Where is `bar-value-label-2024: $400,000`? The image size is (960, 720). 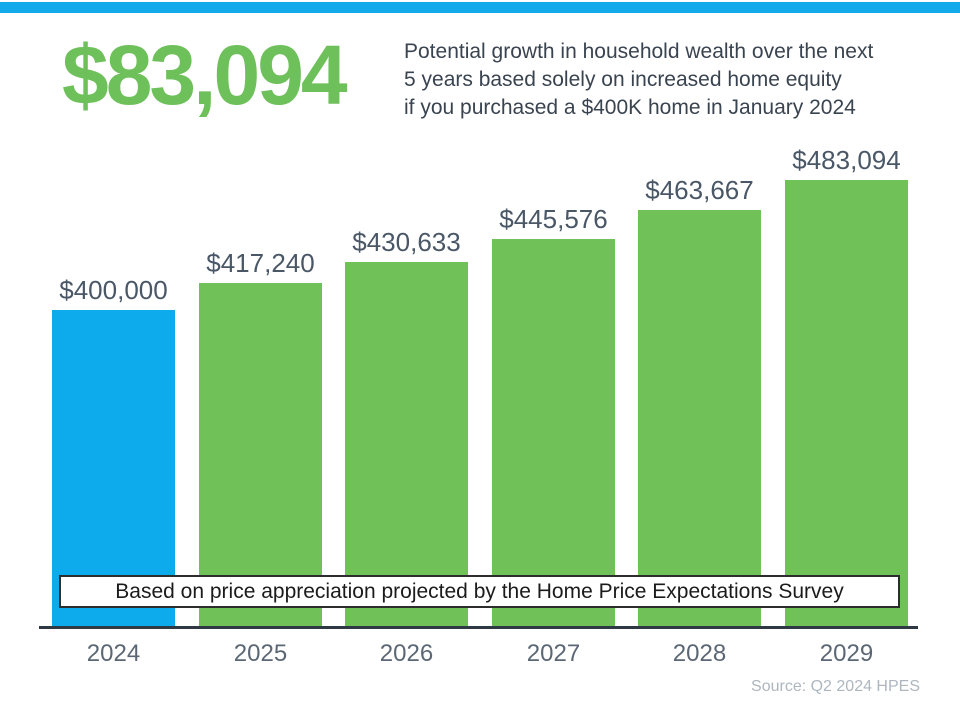 bar-value-label-2024: $400,000 is located at coordinates (113, 290).